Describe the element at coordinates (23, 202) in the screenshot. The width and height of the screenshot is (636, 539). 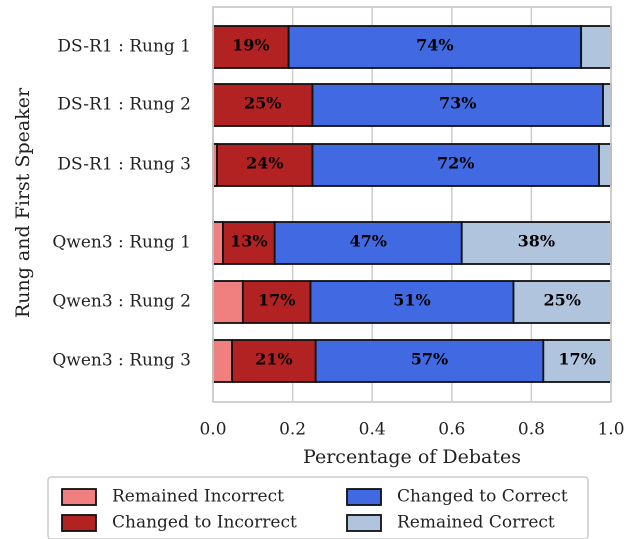
I see `y-axis-title: Rung and First Speaker` at that location.